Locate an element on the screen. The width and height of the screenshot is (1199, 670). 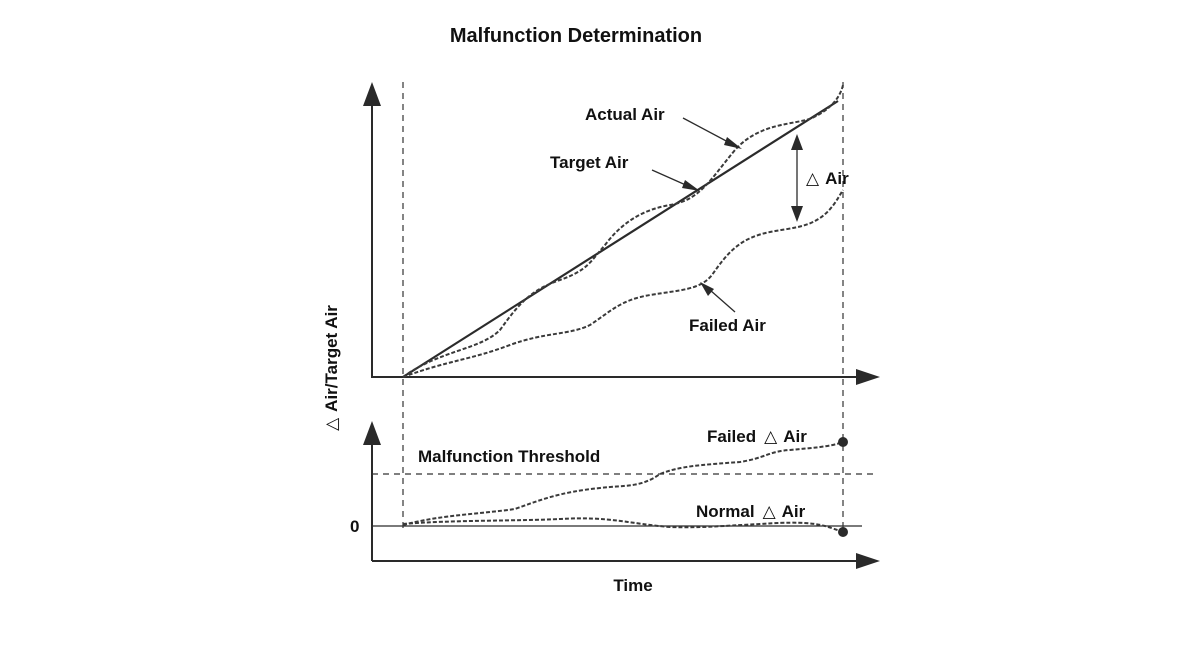
upper-y-arrowhead is located at coordinates (372, 94).